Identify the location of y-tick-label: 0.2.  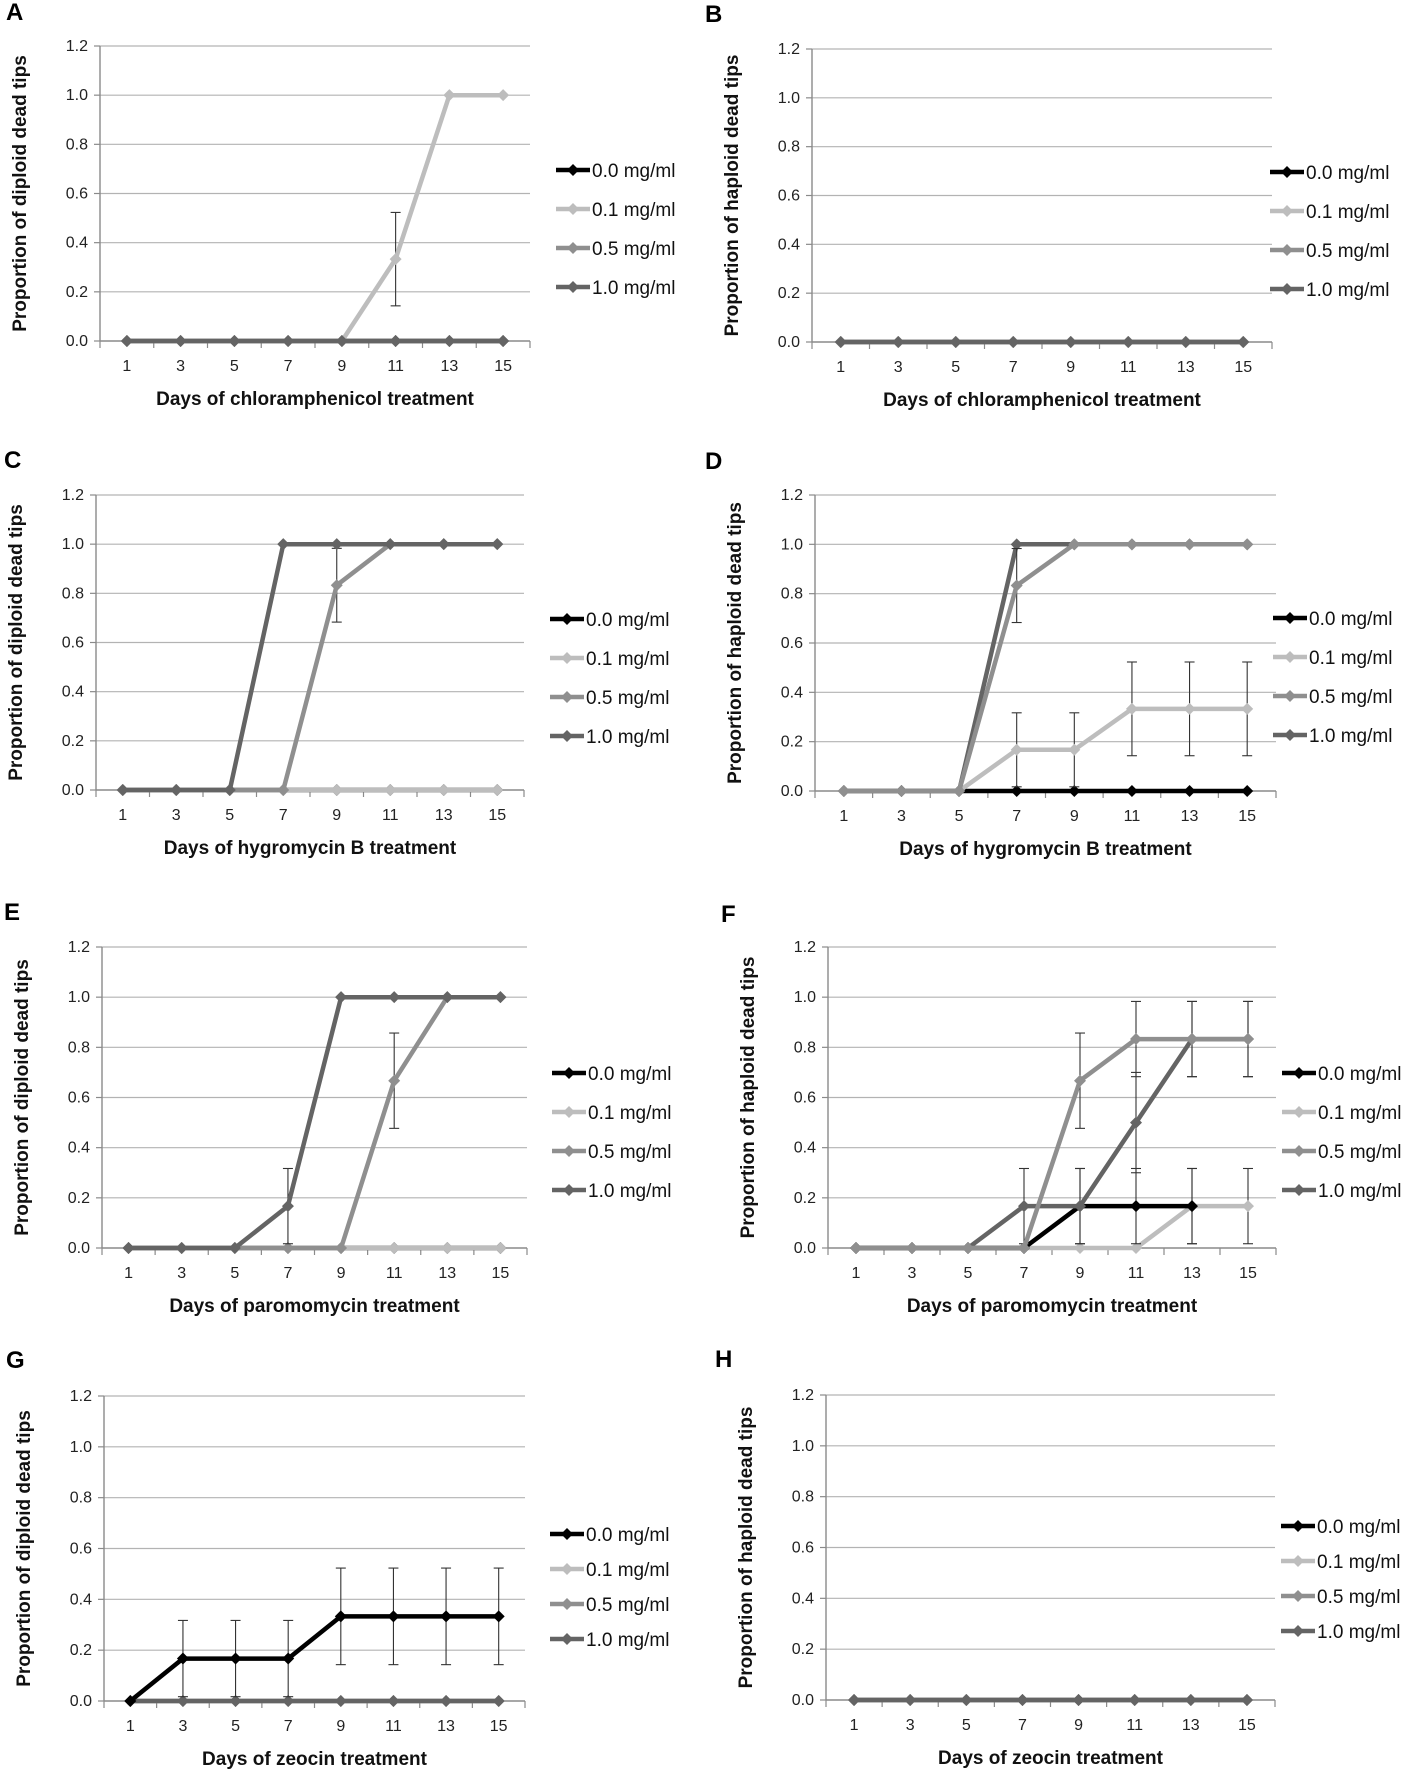
(77, 292).